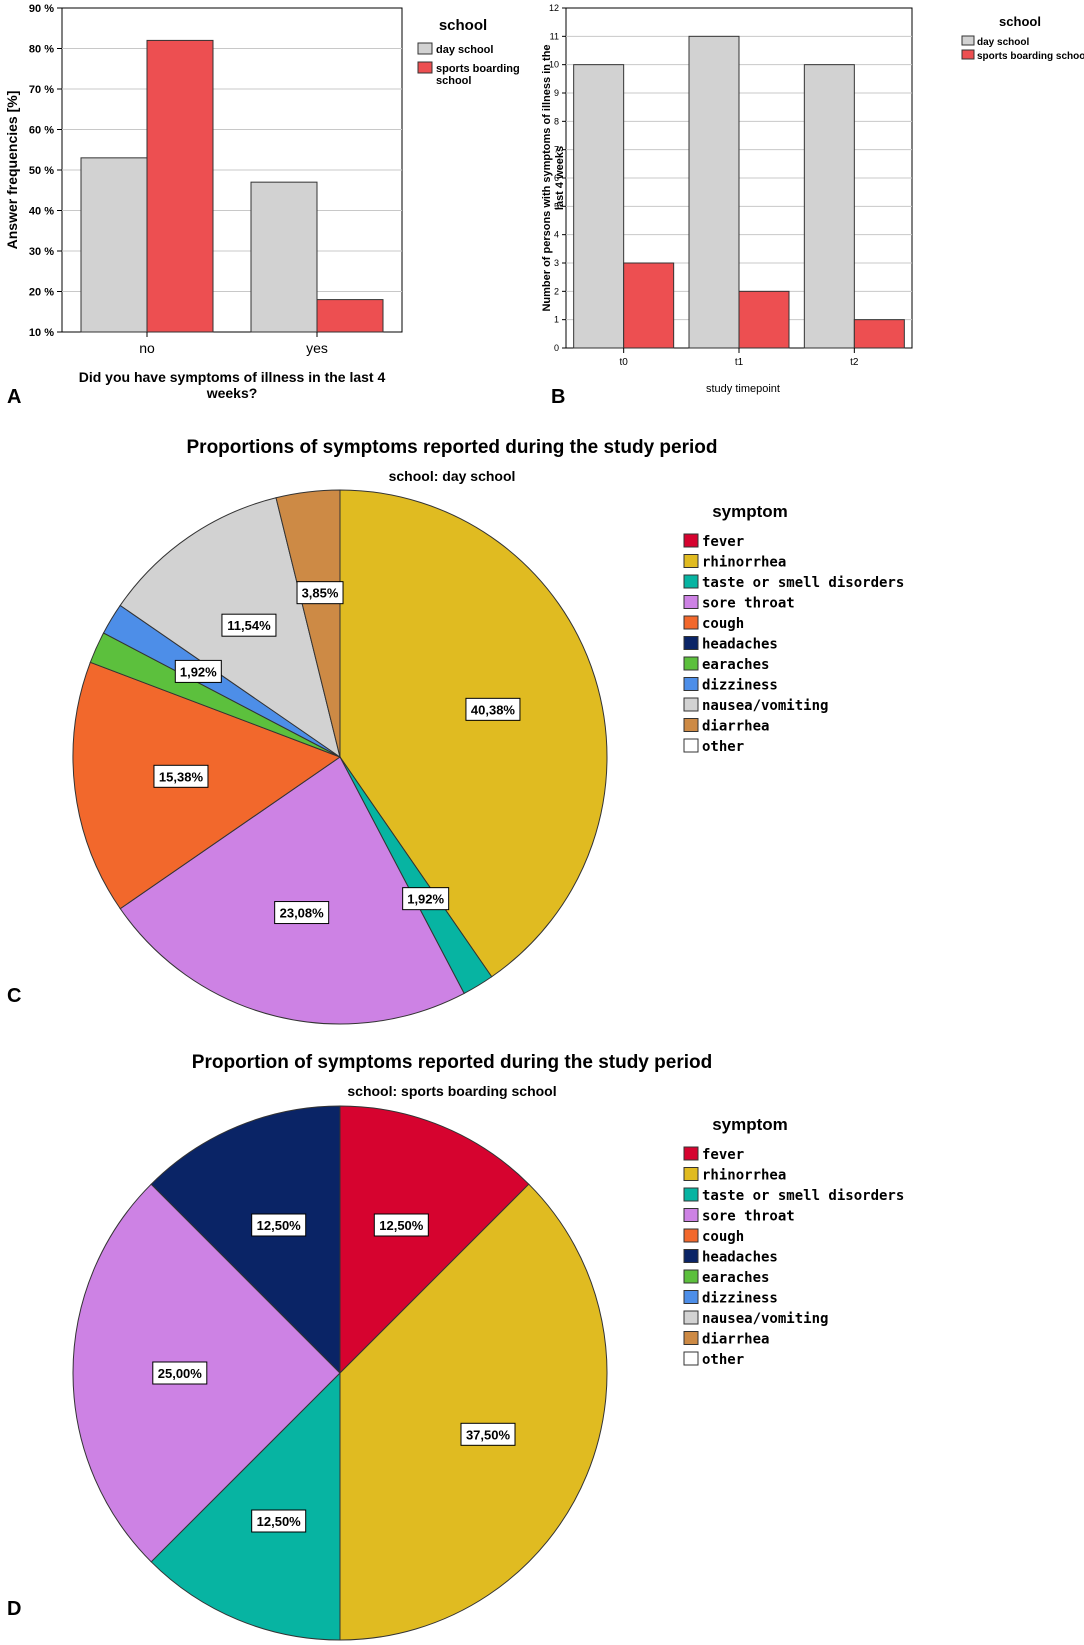 This screenshot has width=1084, height=1645. Describe the element at coordinates (623, 362) in the screenshot. I see `x-tick-label-b: t0` at that location.